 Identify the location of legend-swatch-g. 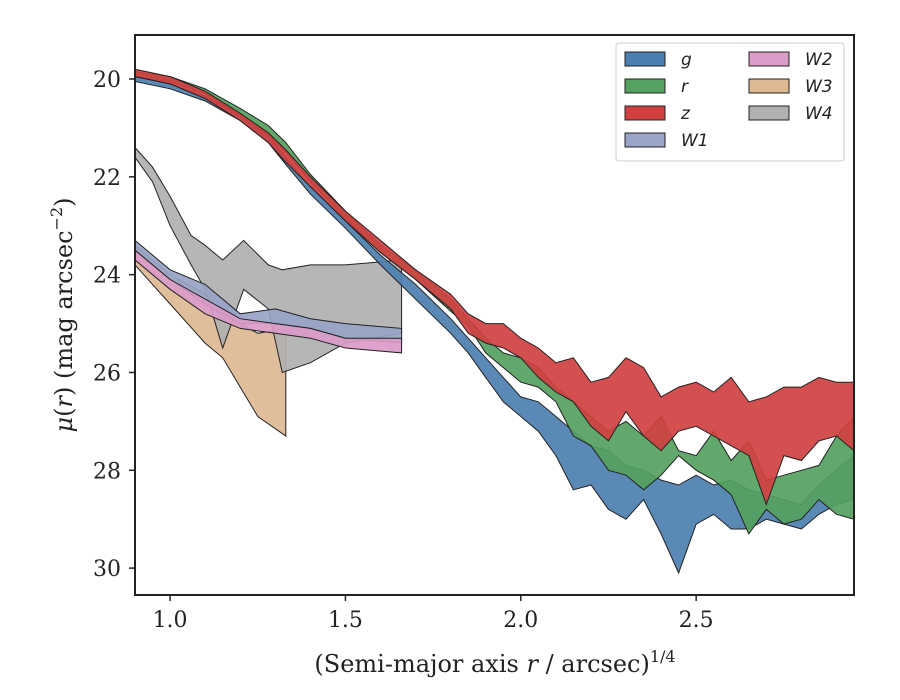
(645, 59).